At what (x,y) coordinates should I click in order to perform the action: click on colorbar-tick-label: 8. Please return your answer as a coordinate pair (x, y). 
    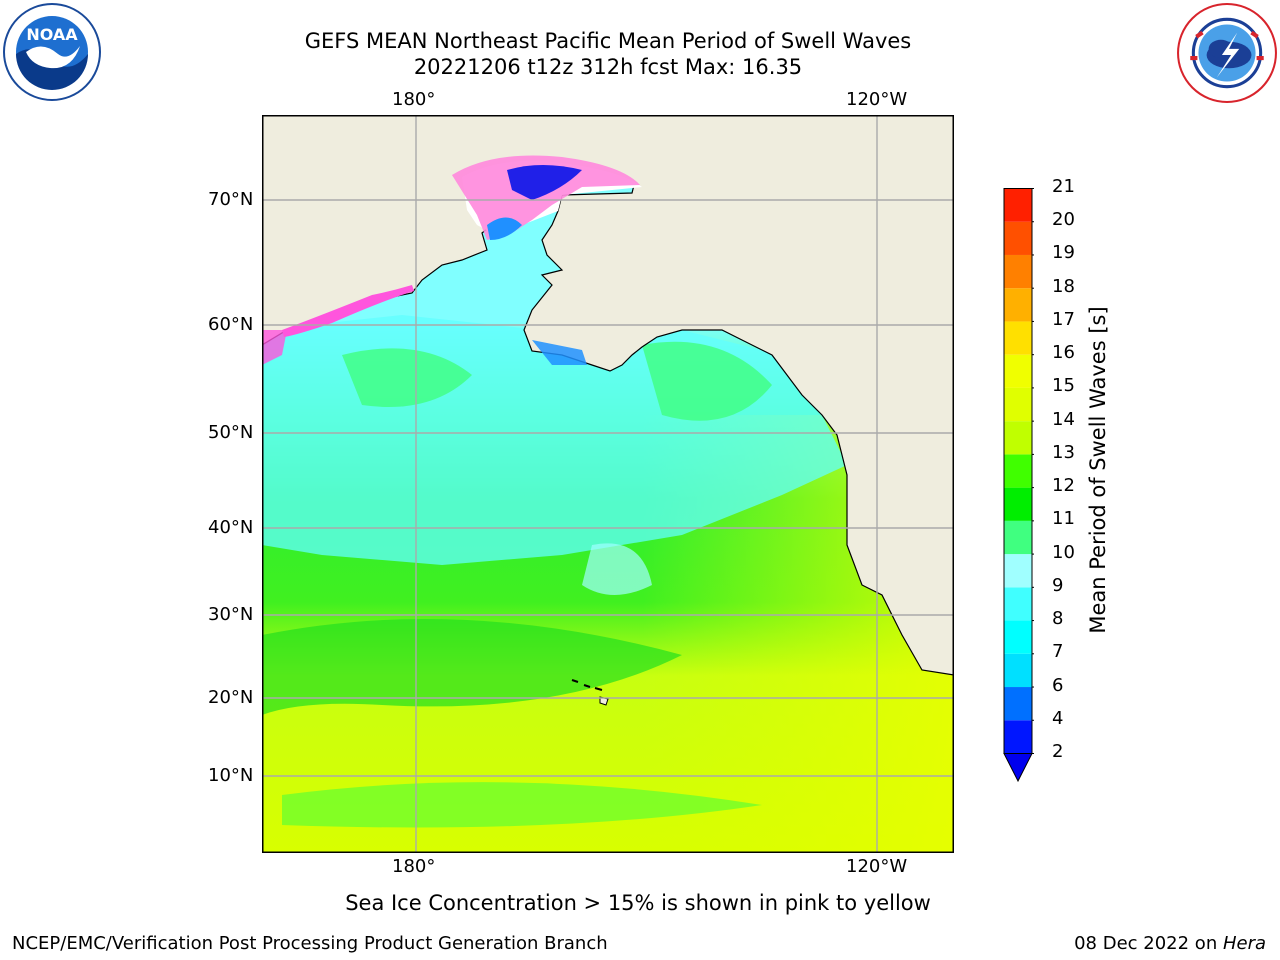
    Looking at the image, I should click on (1058, 619).